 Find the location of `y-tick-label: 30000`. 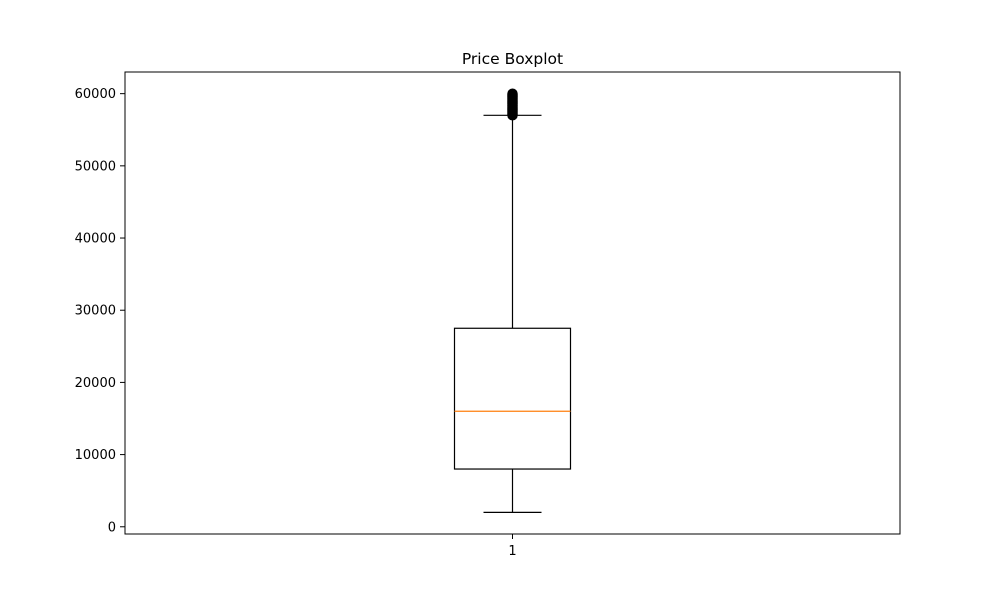

y-tick-label: 30000 is located at coordinates (95, 311).